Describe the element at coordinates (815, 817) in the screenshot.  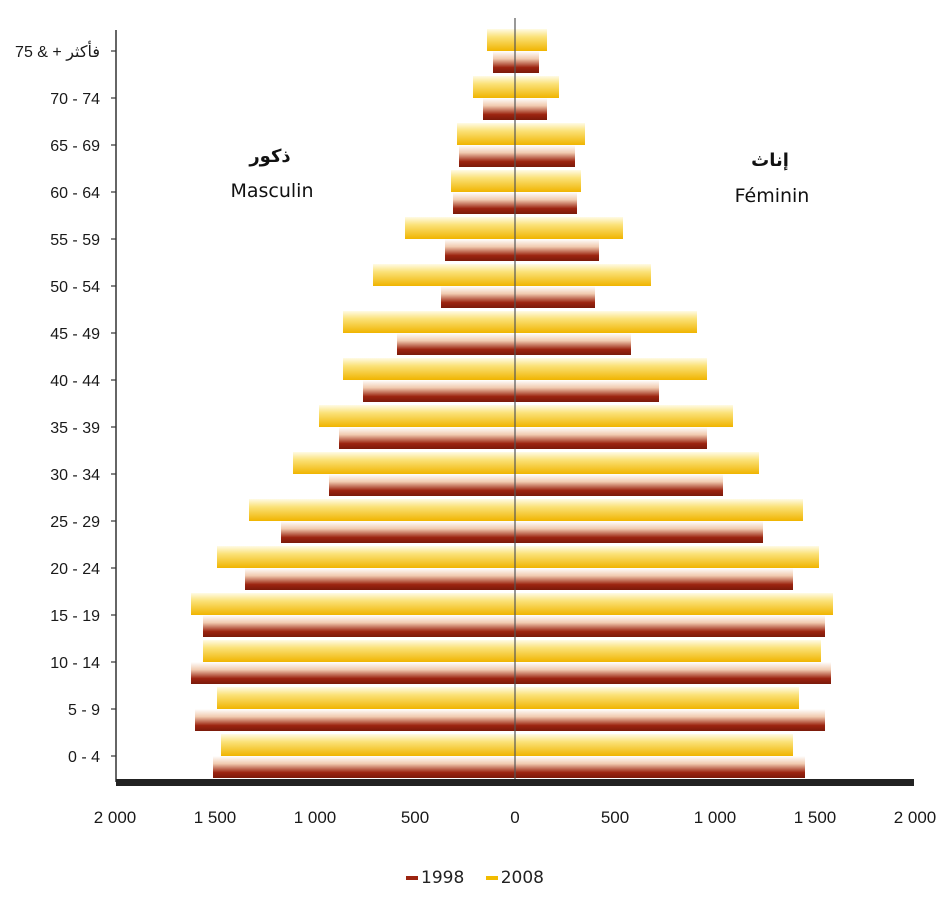
I see `x-tick-label-7: 1 500` at that location.